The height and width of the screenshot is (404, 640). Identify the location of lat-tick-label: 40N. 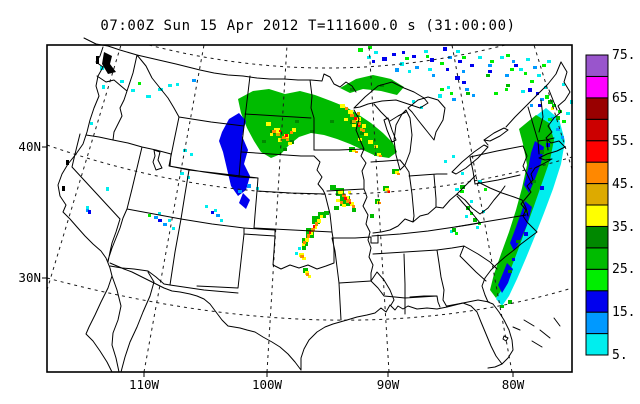
(29, 146).